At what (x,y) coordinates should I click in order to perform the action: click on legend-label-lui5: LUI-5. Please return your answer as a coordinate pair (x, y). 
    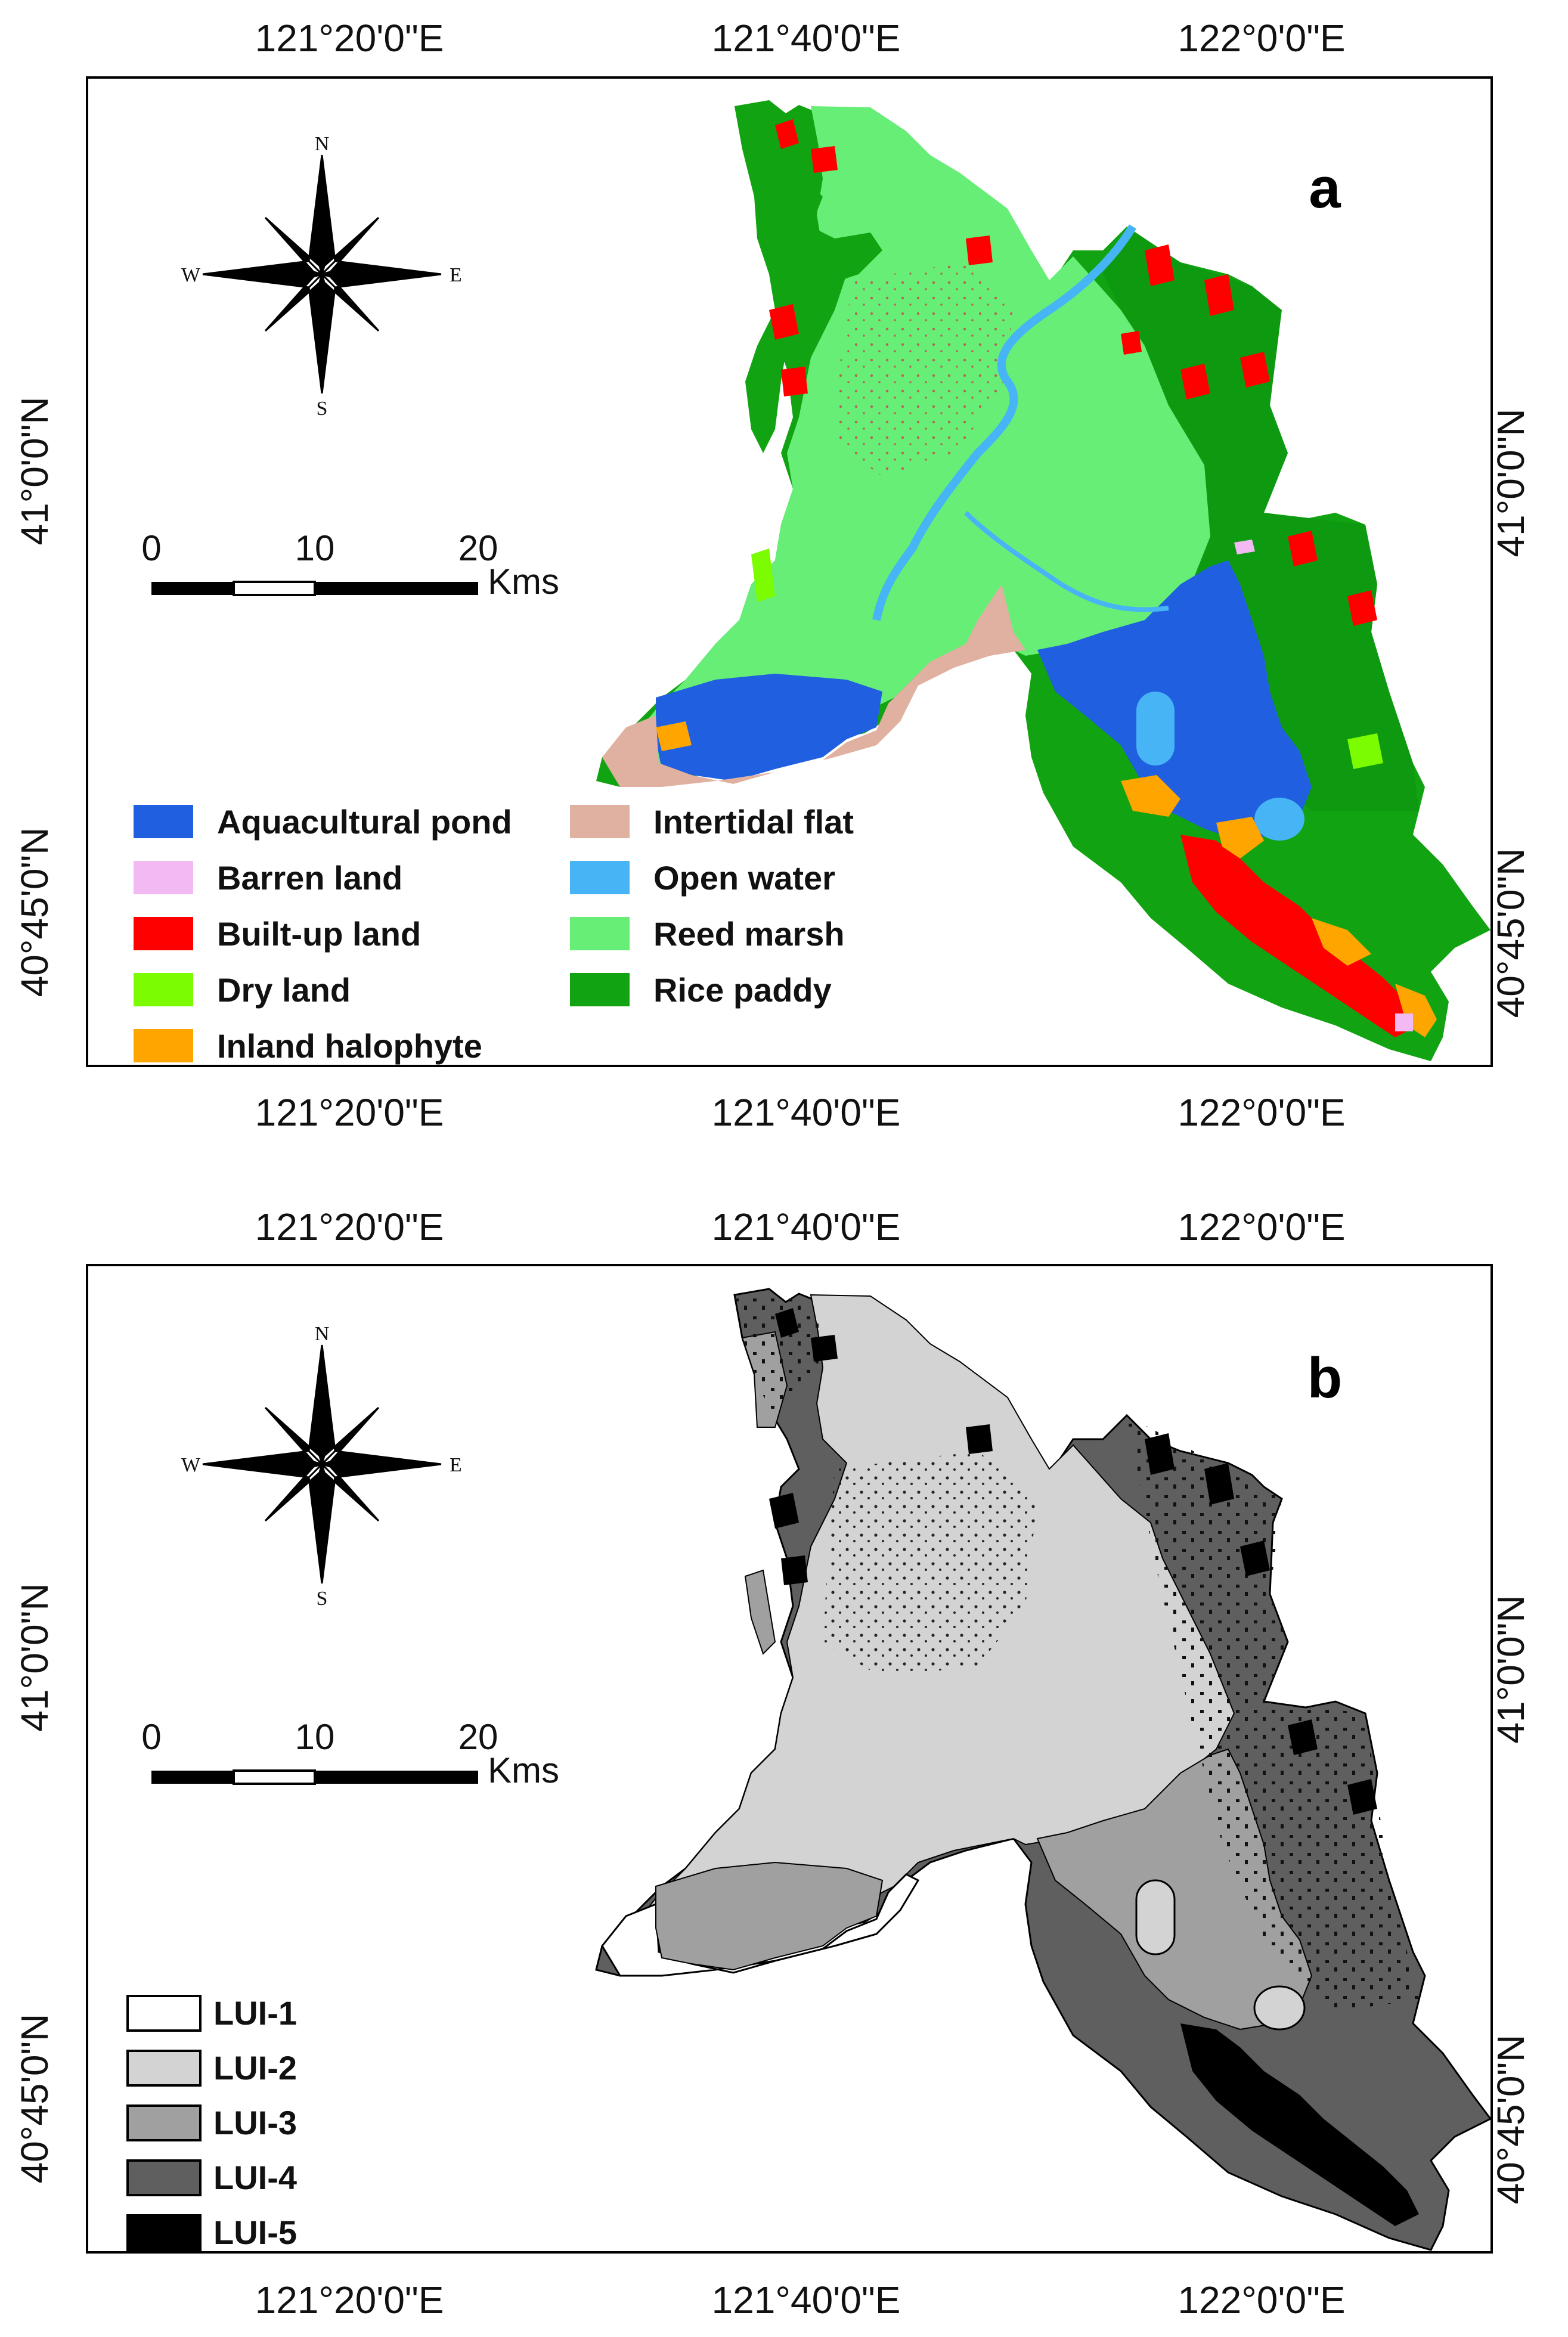
    Looking at the image, I should click on (255, 2232).